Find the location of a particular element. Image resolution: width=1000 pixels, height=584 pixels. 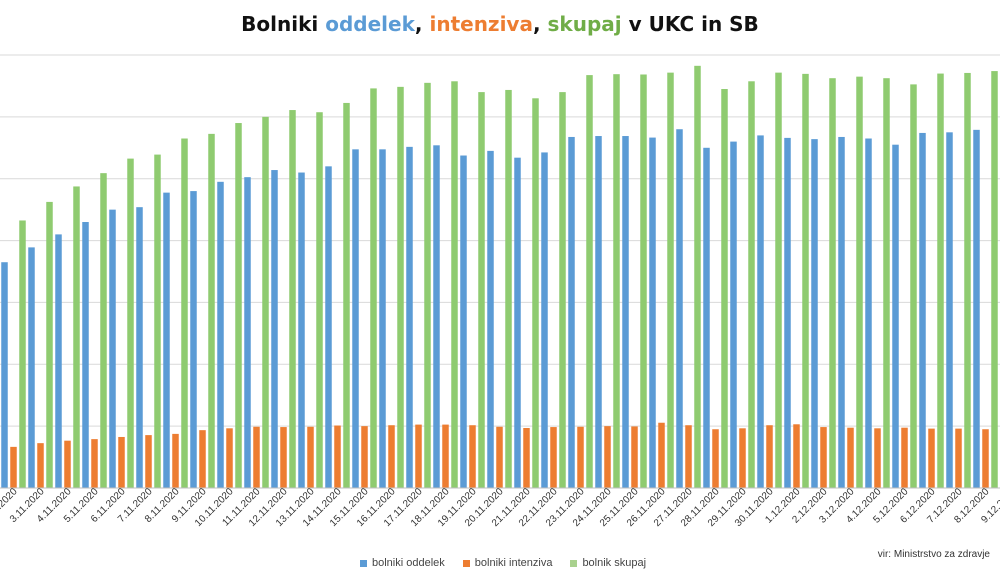

title-part-comma1: , is located at coordinates (422, 24).